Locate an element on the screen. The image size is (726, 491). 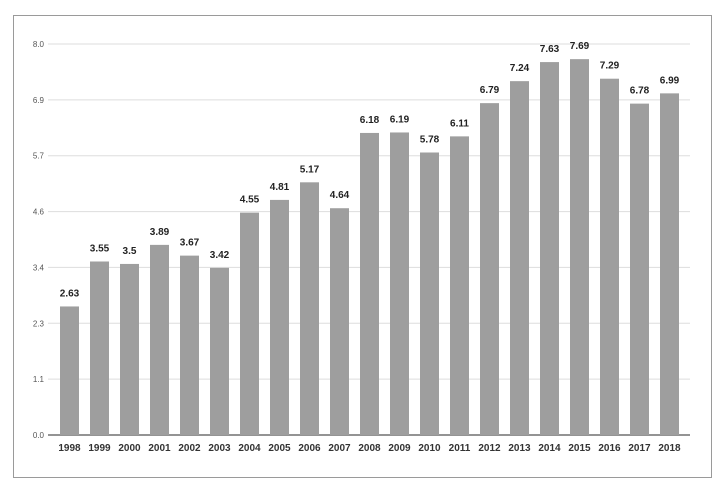
data-label: 6.78 is located at coordinates (640, 91).